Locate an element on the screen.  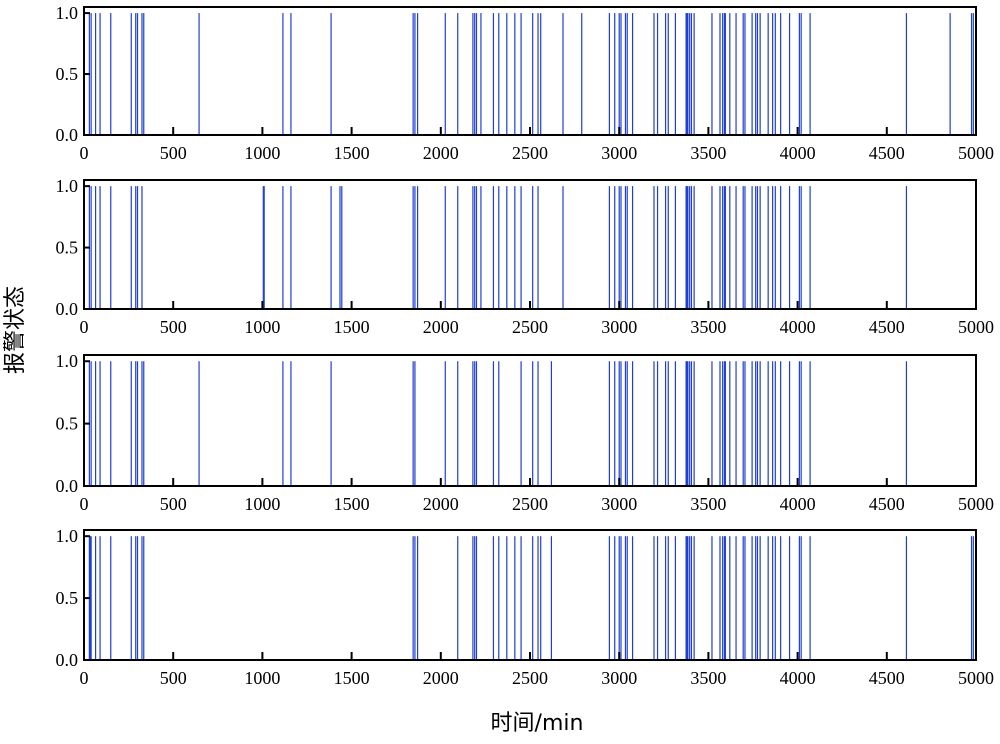
y-axis-title: 报警状态 is located at coordinates (15, 330).